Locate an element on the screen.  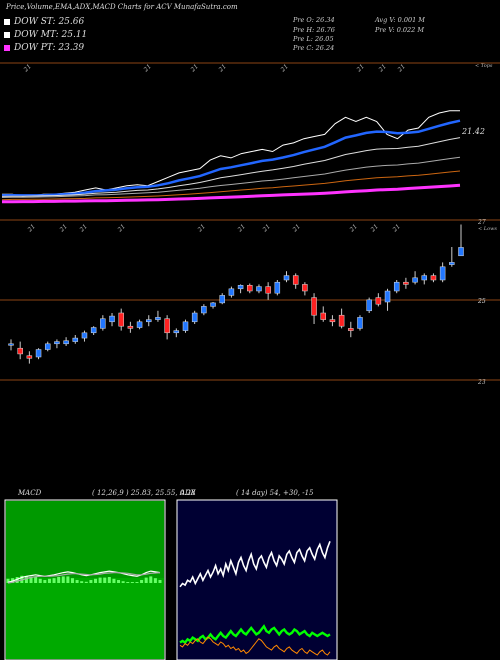
price-axis-label: 25 is located at coordinates (481, 301).